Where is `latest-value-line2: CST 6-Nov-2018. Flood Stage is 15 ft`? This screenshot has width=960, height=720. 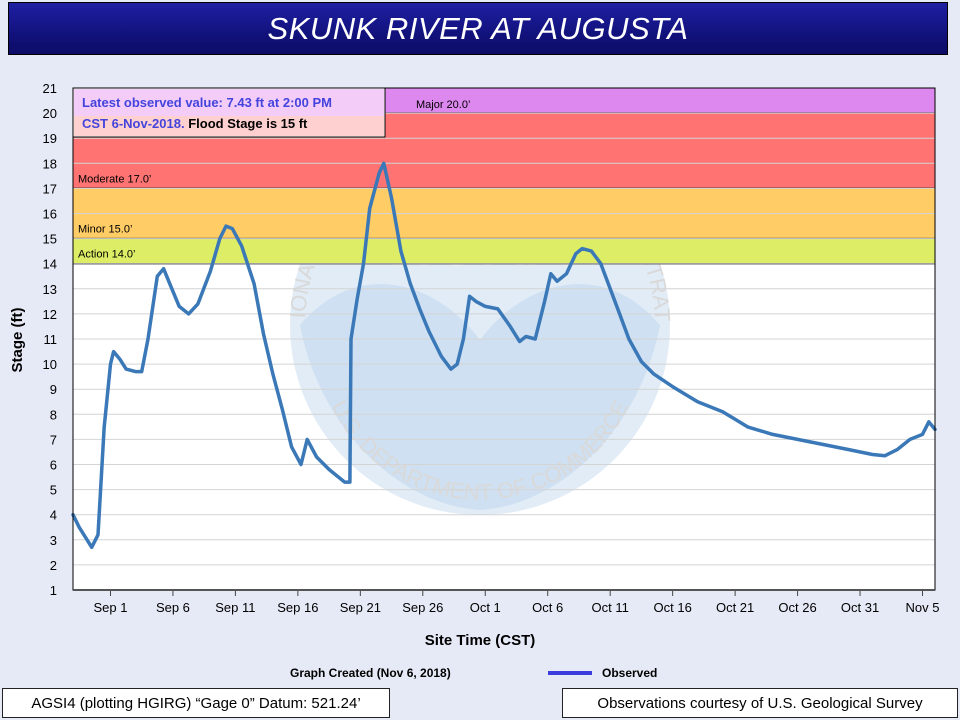
latest-value-line2: CST 6-Nov-2018. Flood Stage is 15 ft is located at coordinates (195, 123).